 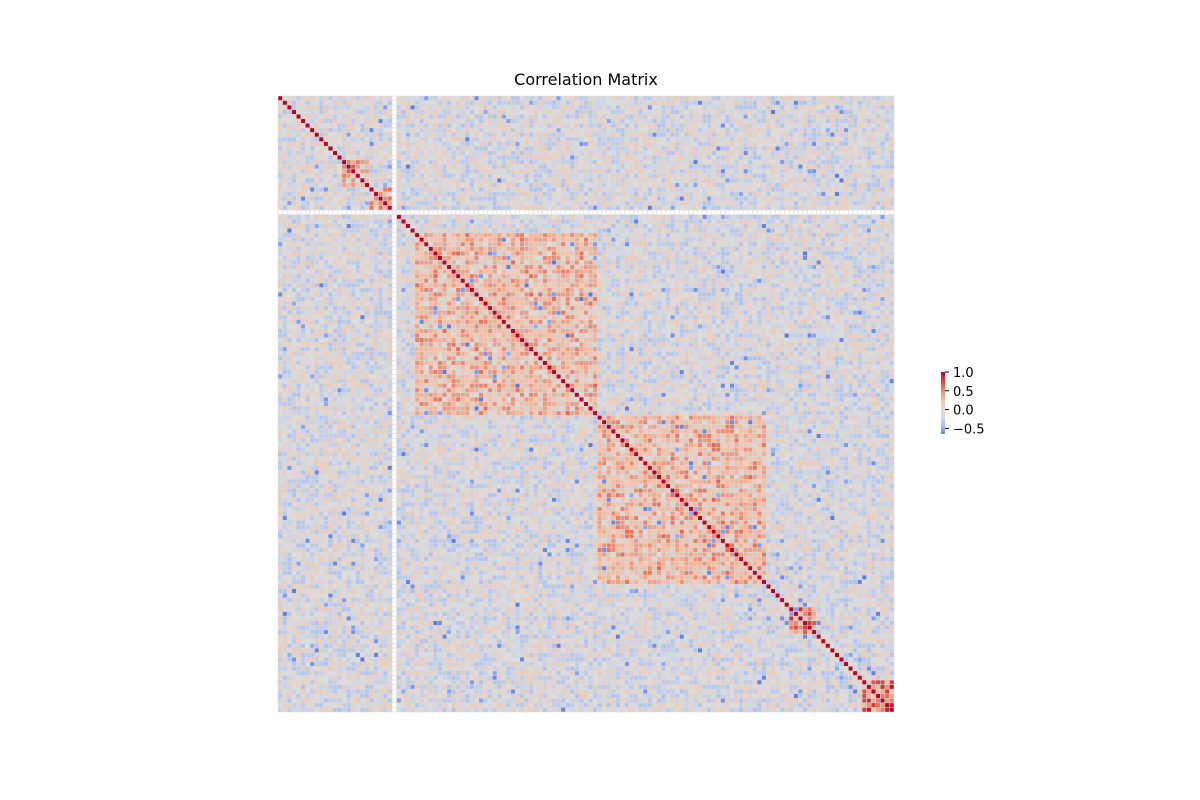 What do you see at coordinates (586, 79) in the screenshot?
I see `chart-title: Correlation Matrix` at bounding box center [586, 79].